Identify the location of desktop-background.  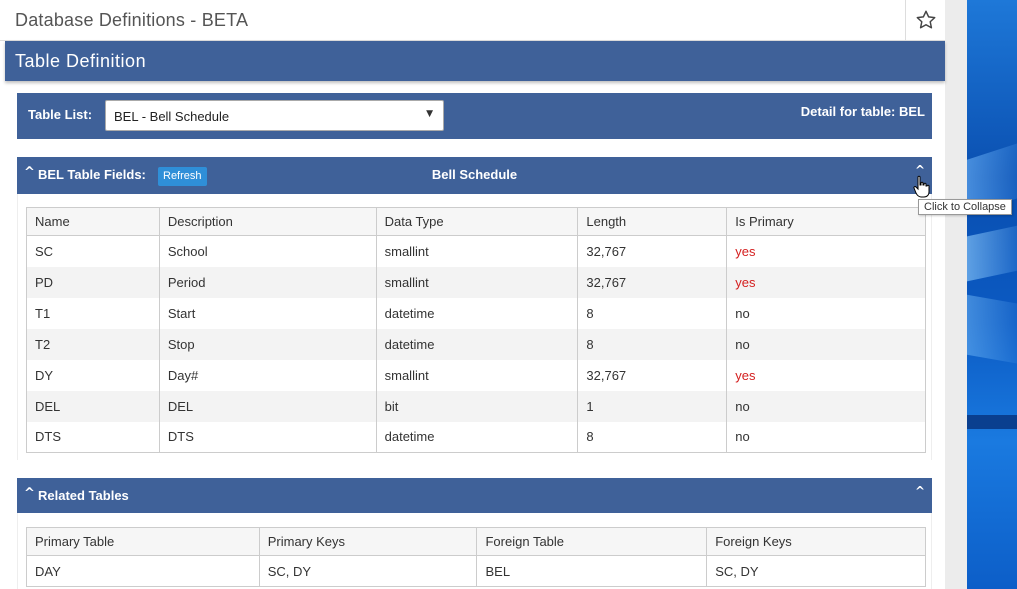
(992, 294).